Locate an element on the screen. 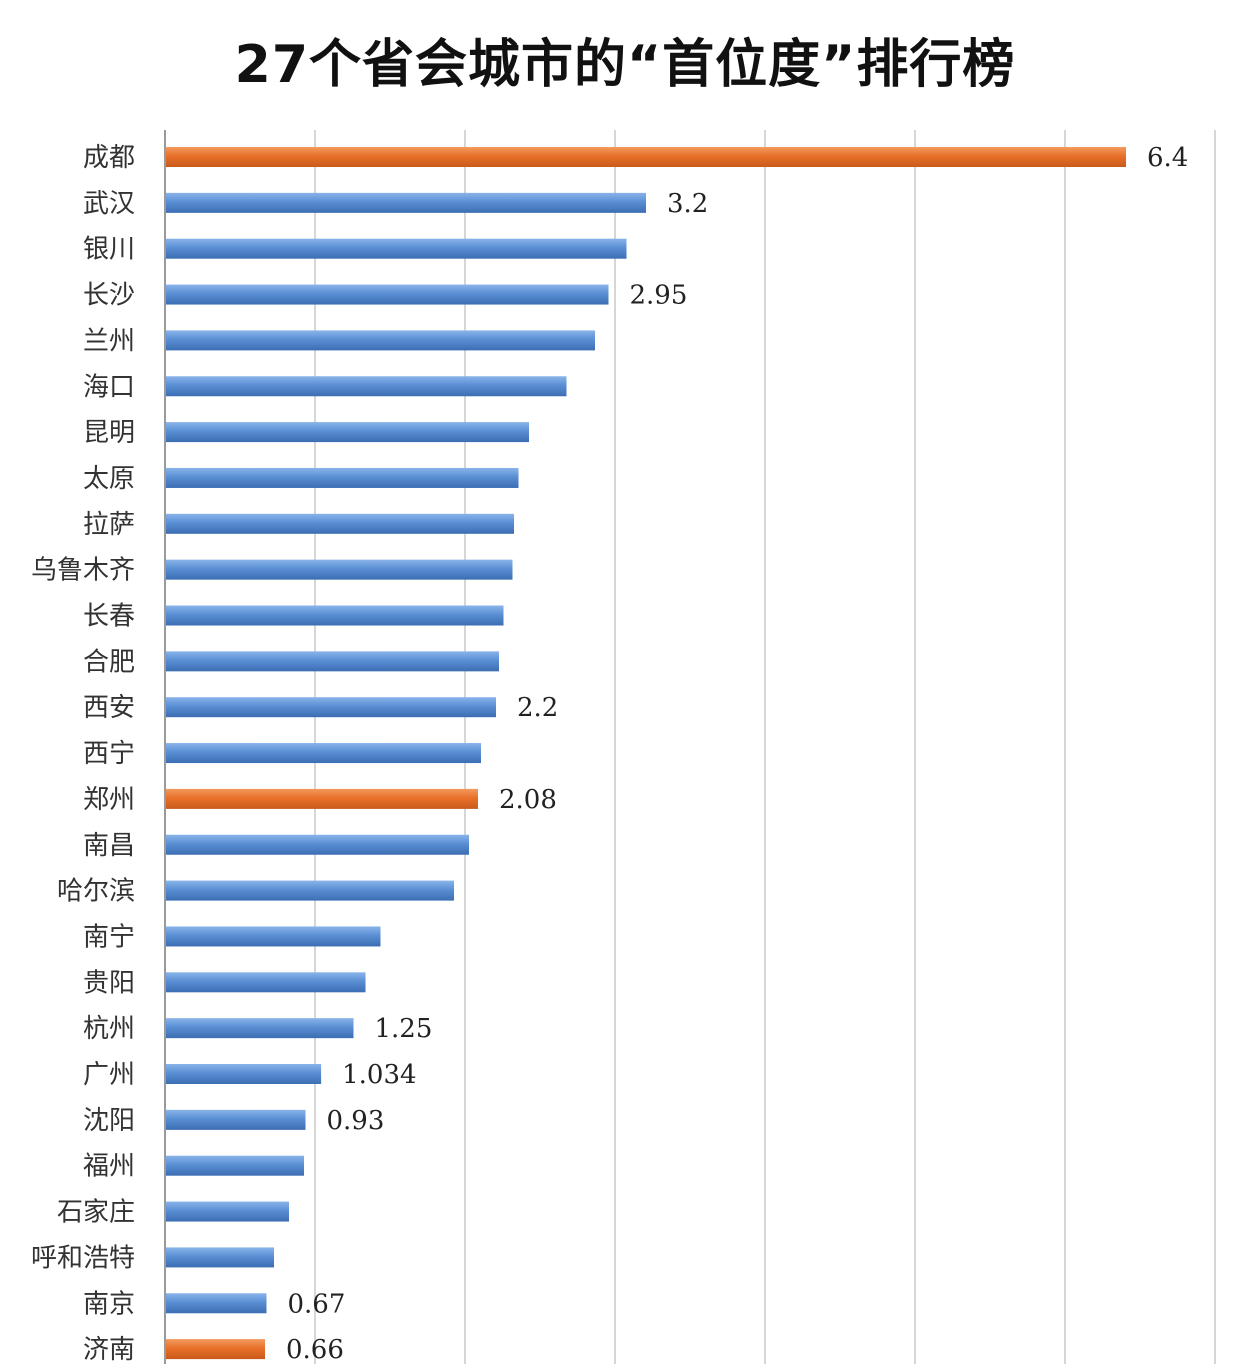 The image size is (1250, 1364). bar-成都 is located at coordinates (646, 157).